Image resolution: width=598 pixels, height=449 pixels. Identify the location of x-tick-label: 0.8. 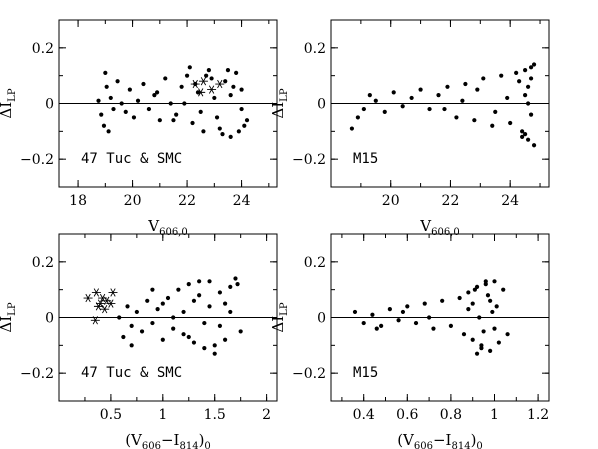
(451, 415).